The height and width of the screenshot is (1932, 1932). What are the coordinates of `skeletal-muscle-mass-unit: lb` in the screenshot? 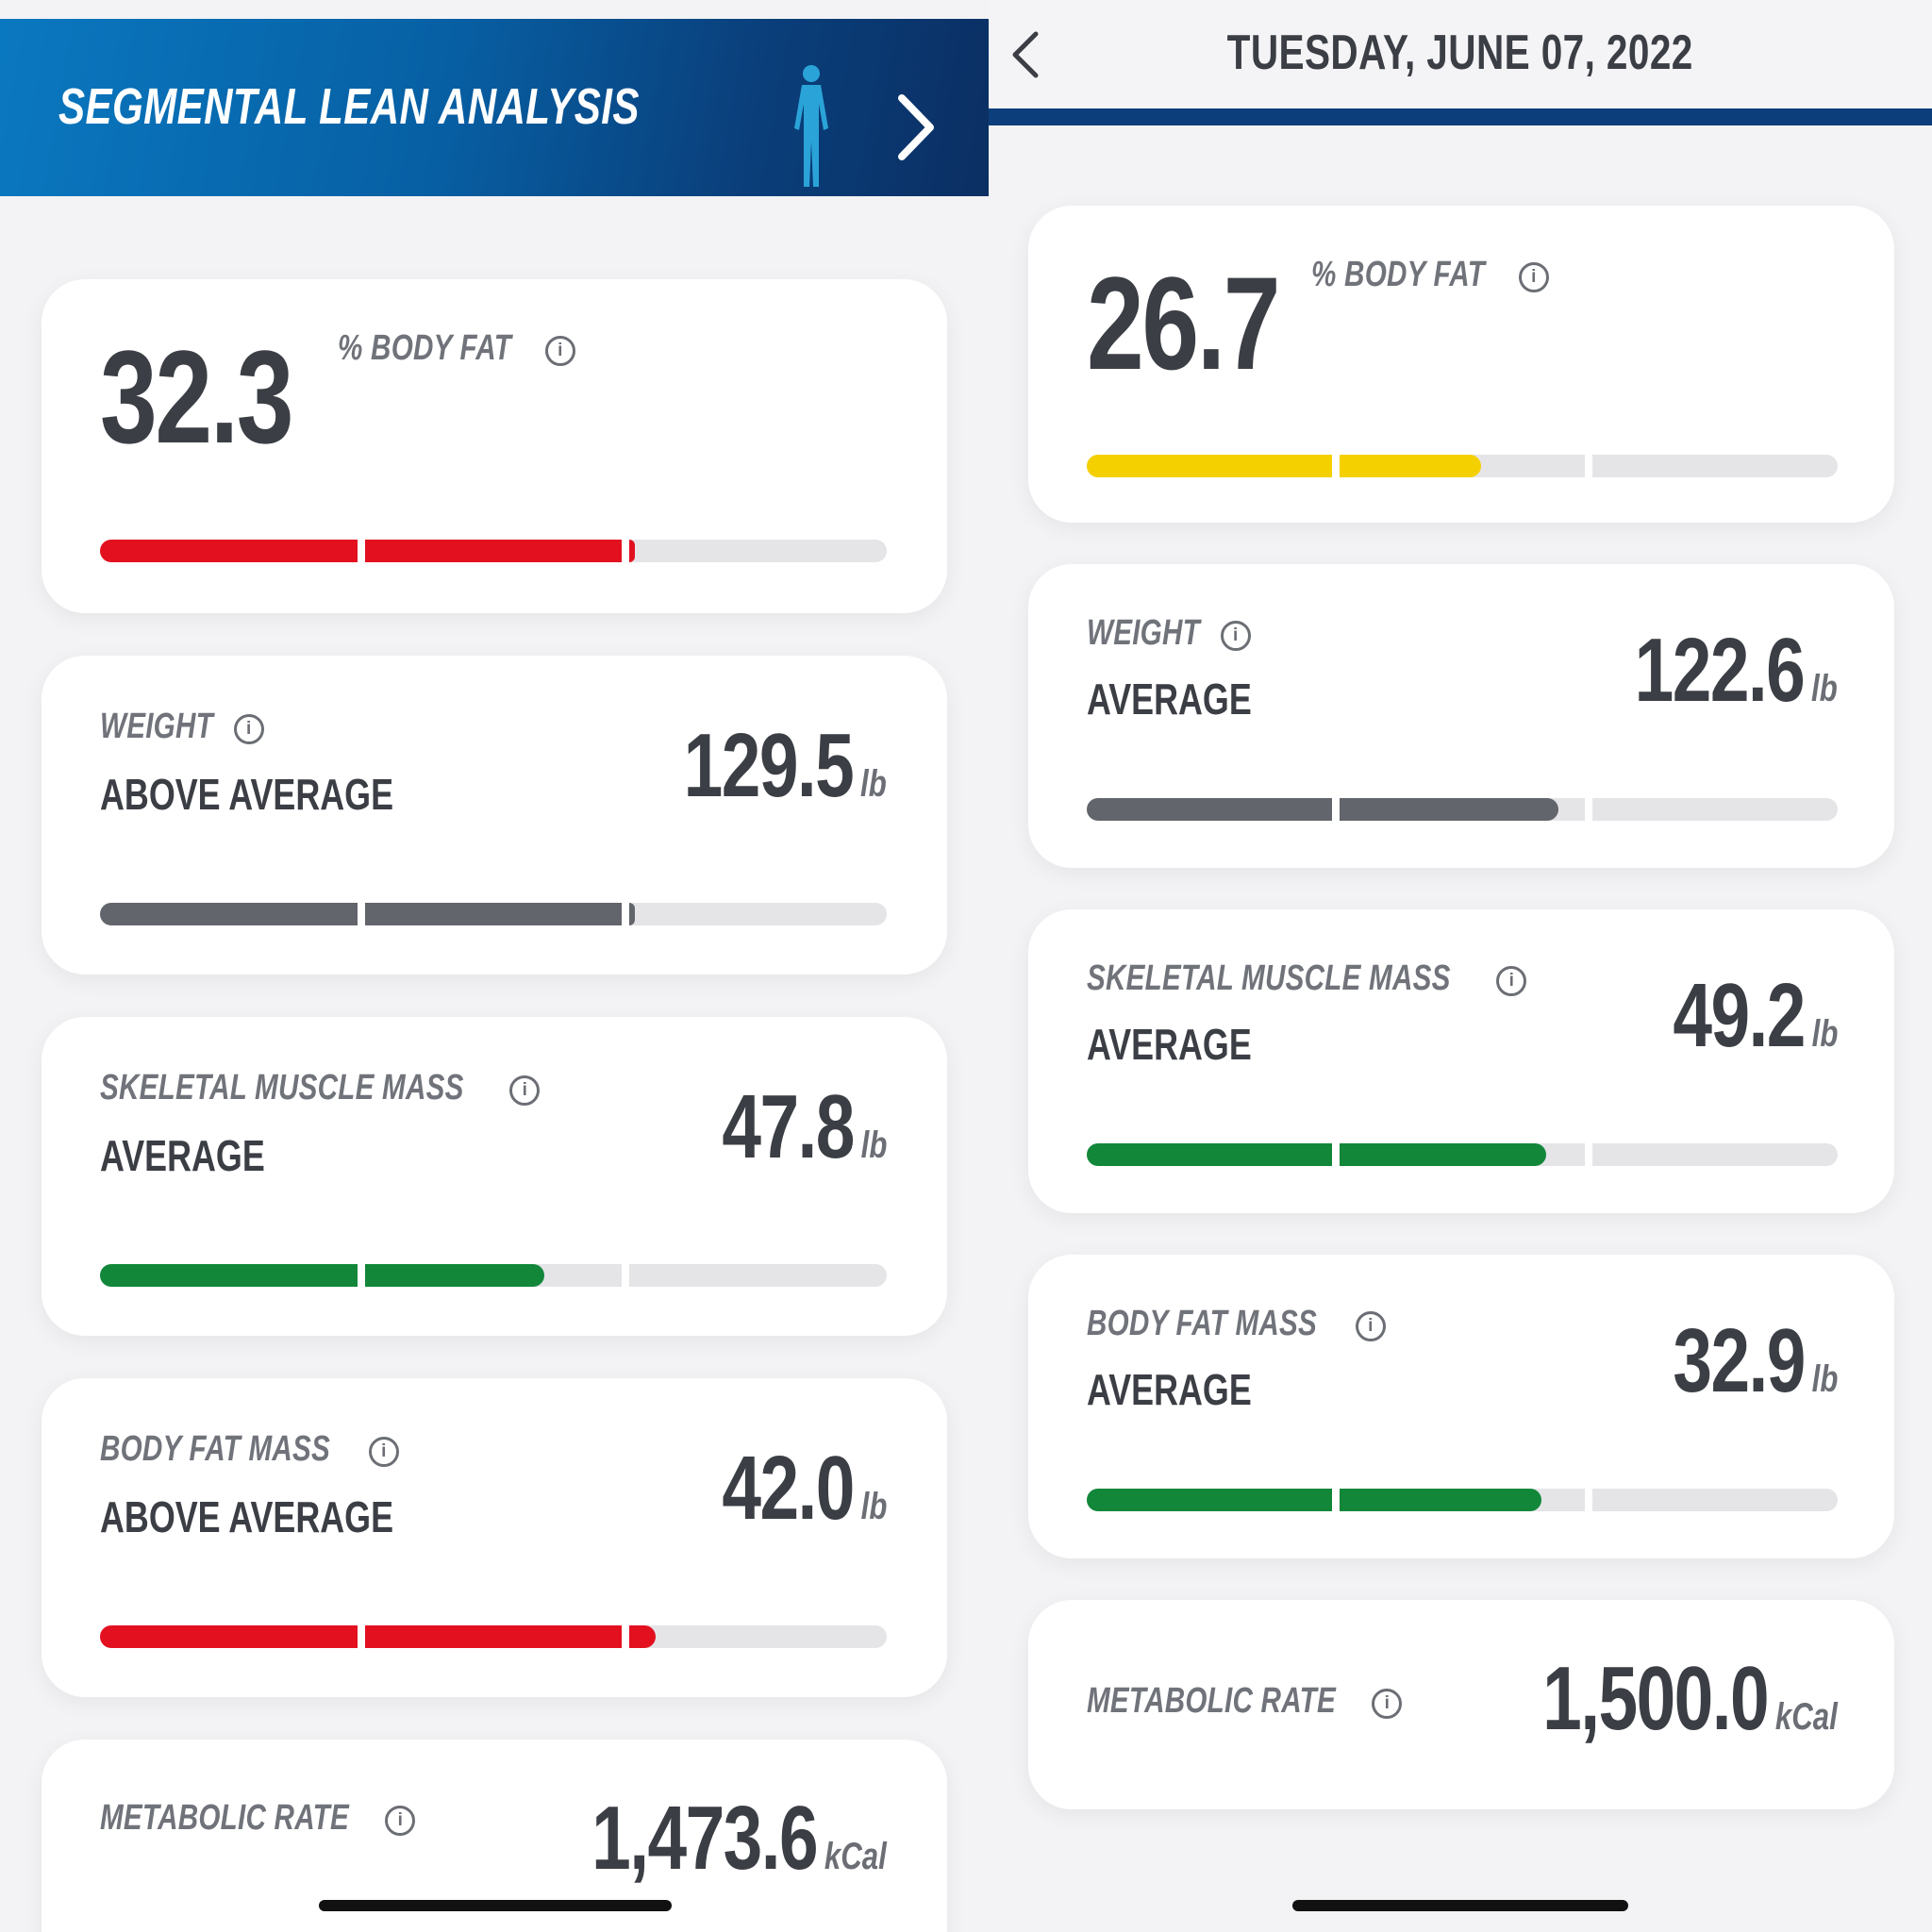 It's located at (1824, 1034).